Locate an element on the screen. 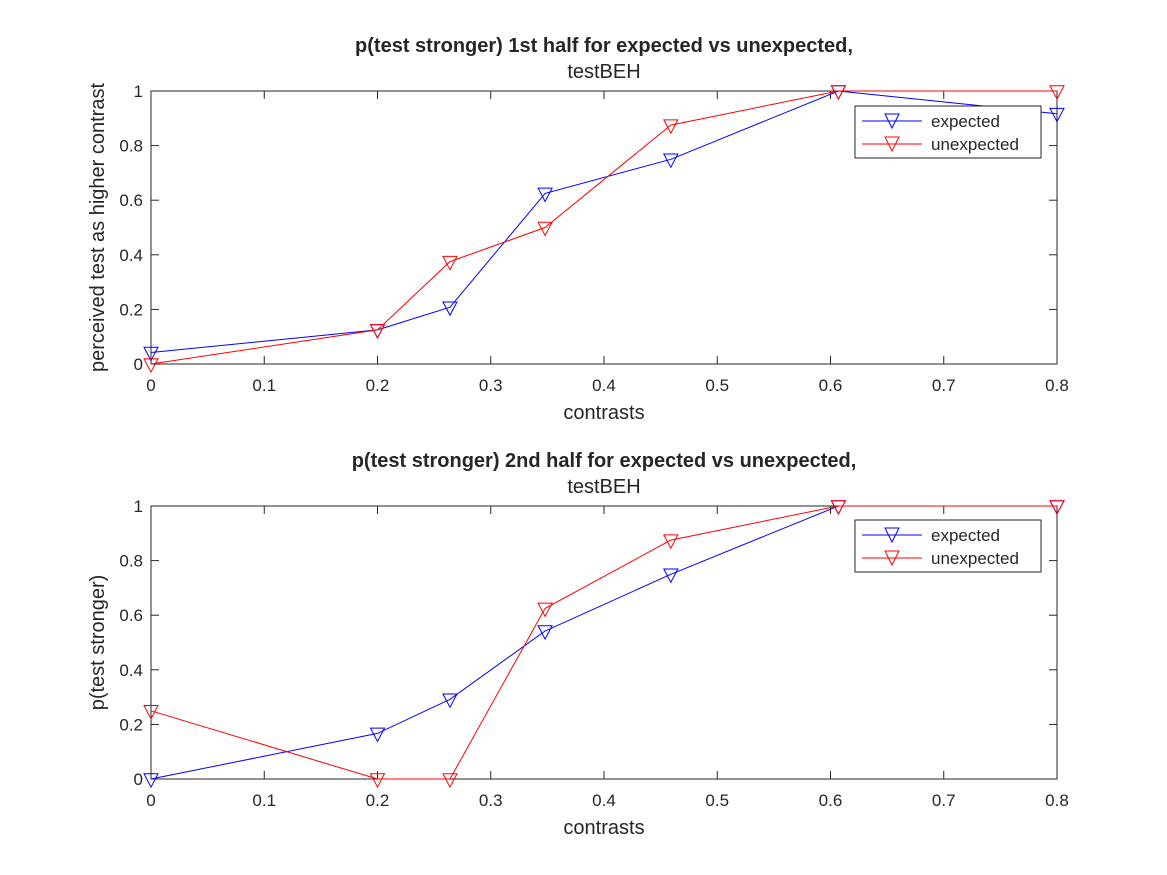 This screenshot has width=1167, height=875. y-axis-label: perceived test as higher contrast is located at coordinates (98, 227).